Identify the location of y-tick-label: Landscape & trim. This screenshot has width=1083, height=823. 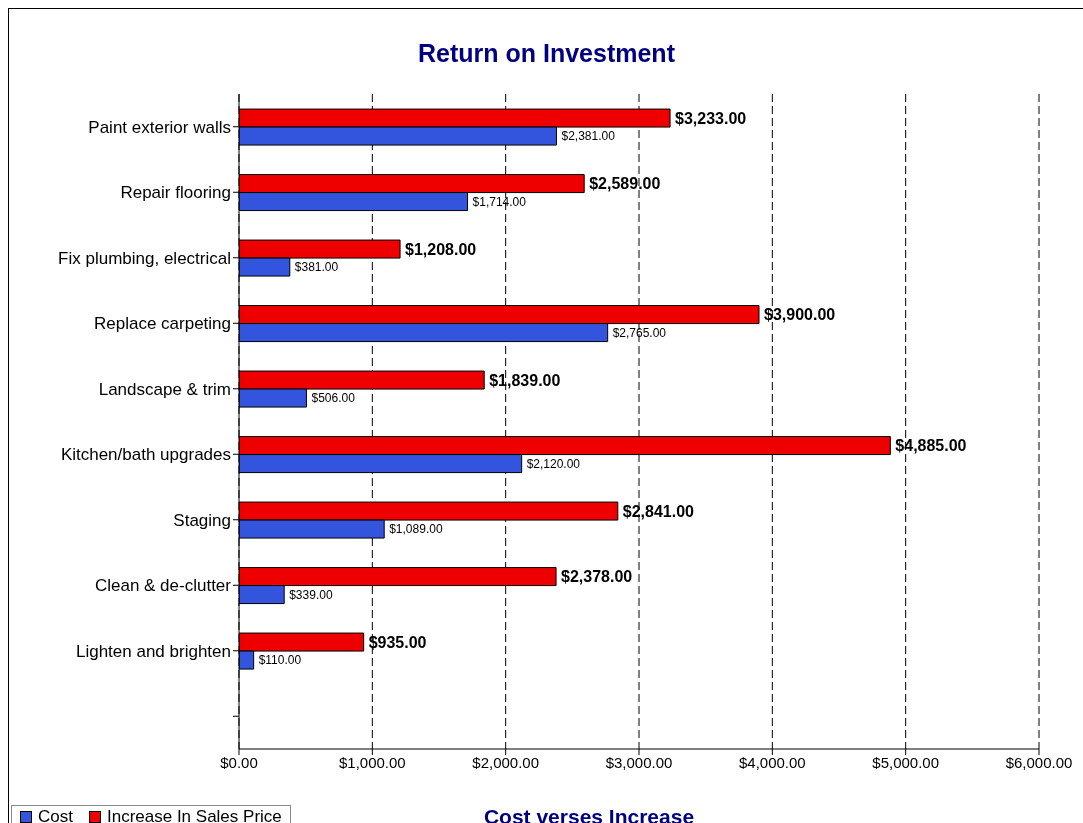
(164, 389).